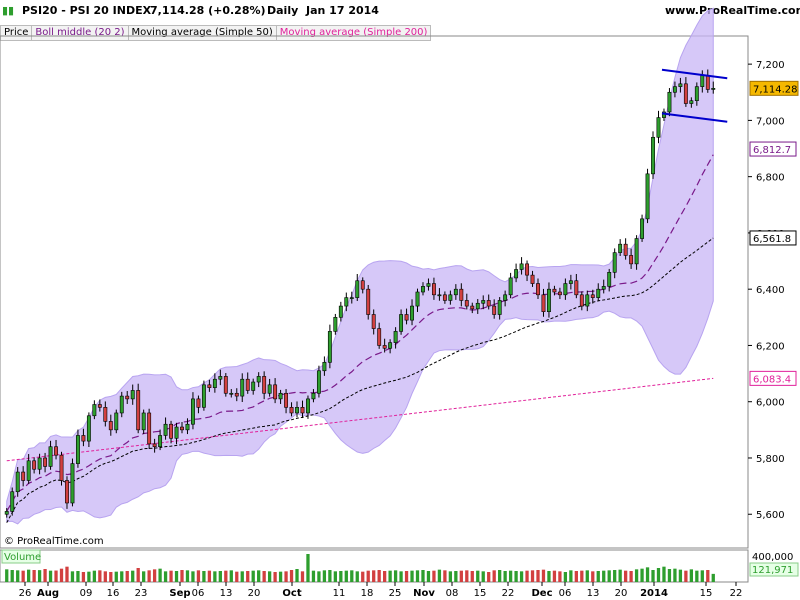  Describe the element at coordinates (694, 117) in the screenshot. I see `trendline-lower` at that location.